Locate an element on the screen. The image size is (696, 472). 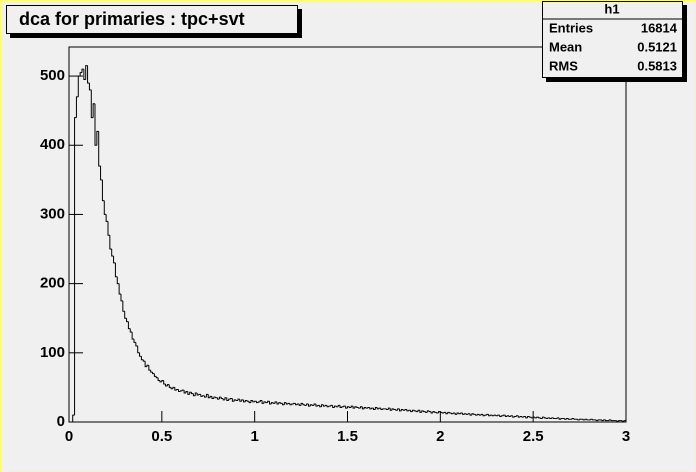
x-tick-label: 0 is located at coordinates (69, 436).